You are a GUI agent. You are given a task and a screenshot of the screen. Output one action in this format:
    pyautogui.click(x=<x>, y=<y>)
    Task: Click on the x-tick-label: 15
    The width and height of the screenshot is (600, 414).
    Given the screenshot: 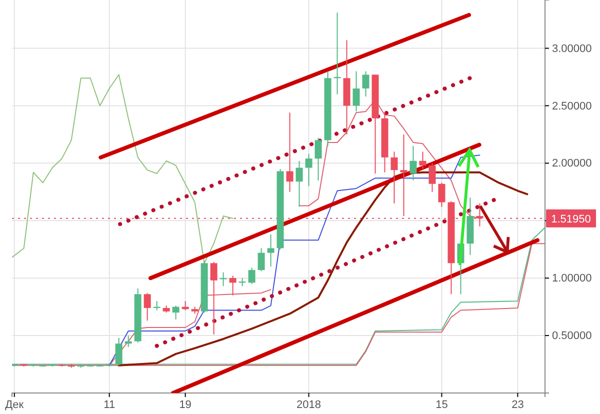 What is the action you would take?
    pyautogui.click(x=442, y=404)
    